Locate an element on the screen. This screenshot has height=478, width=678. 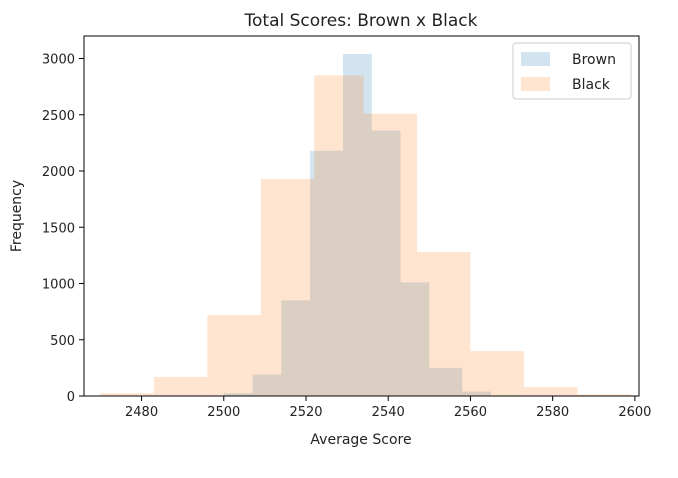
x-tick-label: 2540 is located at coordinates (388, 412).